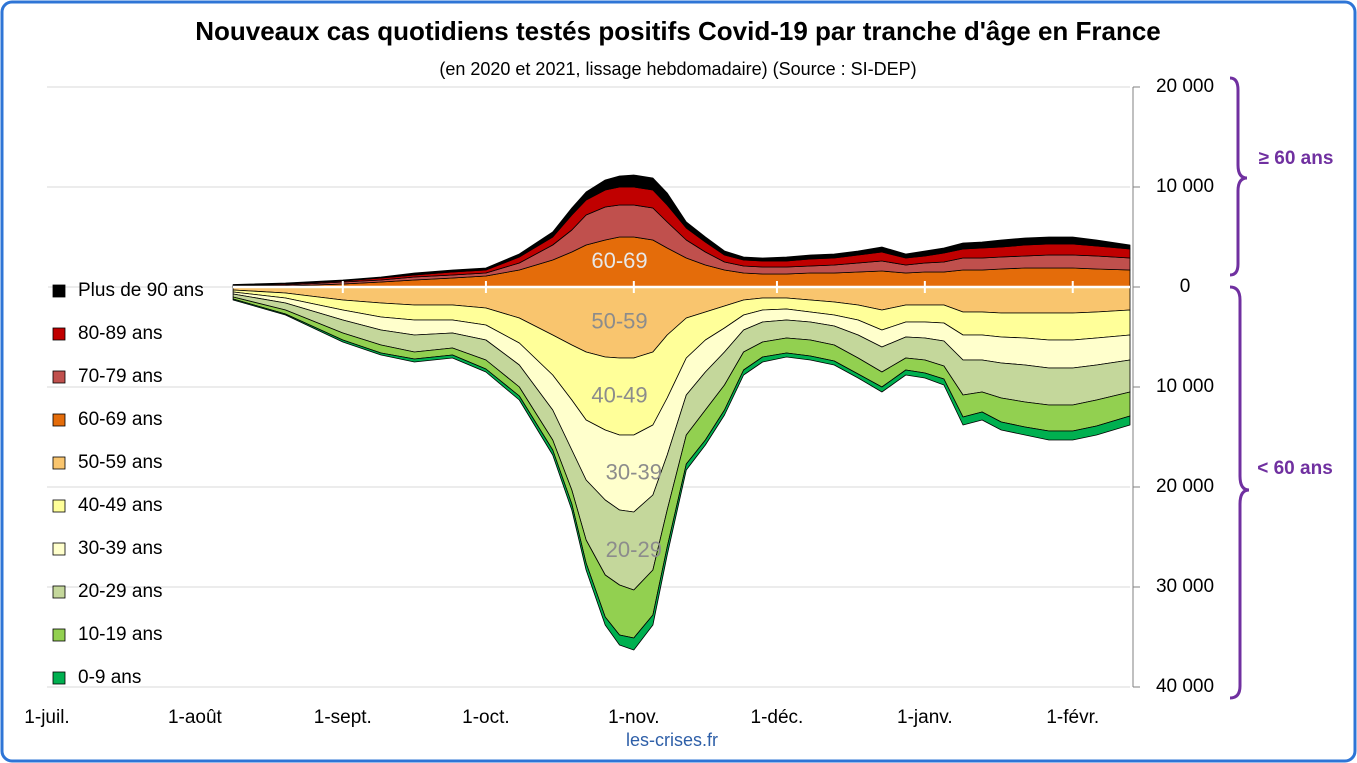 The height and width of the screenshot is (763, 1357). Describe the element at coordinates (120, 505) in the screenshot. I see `legend-label: 40-49 ans` at that location.